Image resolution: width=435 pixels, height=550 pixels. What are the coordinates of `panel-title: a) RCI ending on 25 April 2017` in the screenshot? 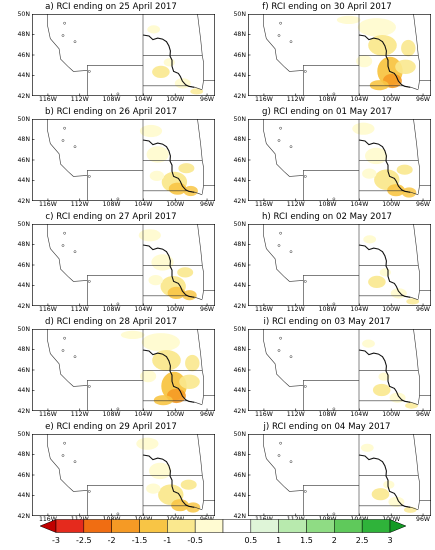 It's located at (111, 7).